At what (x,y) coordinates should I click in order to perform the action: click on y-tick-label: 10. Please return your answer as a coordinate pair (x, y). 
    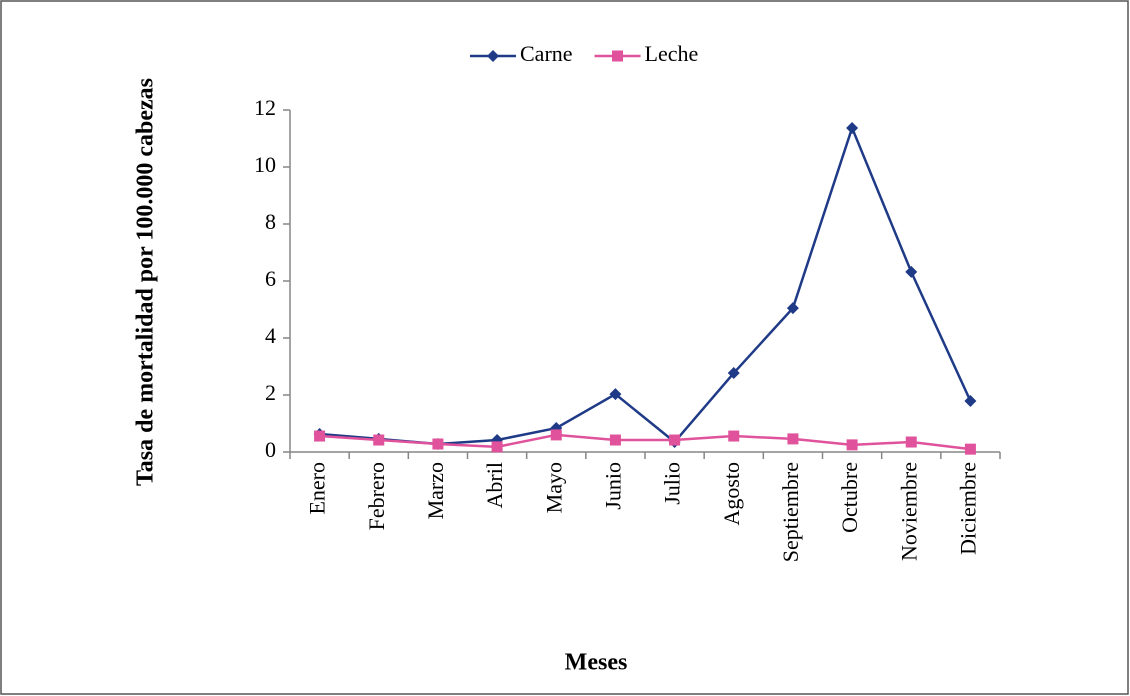
    Looking at the image, I should click on (265, 164).